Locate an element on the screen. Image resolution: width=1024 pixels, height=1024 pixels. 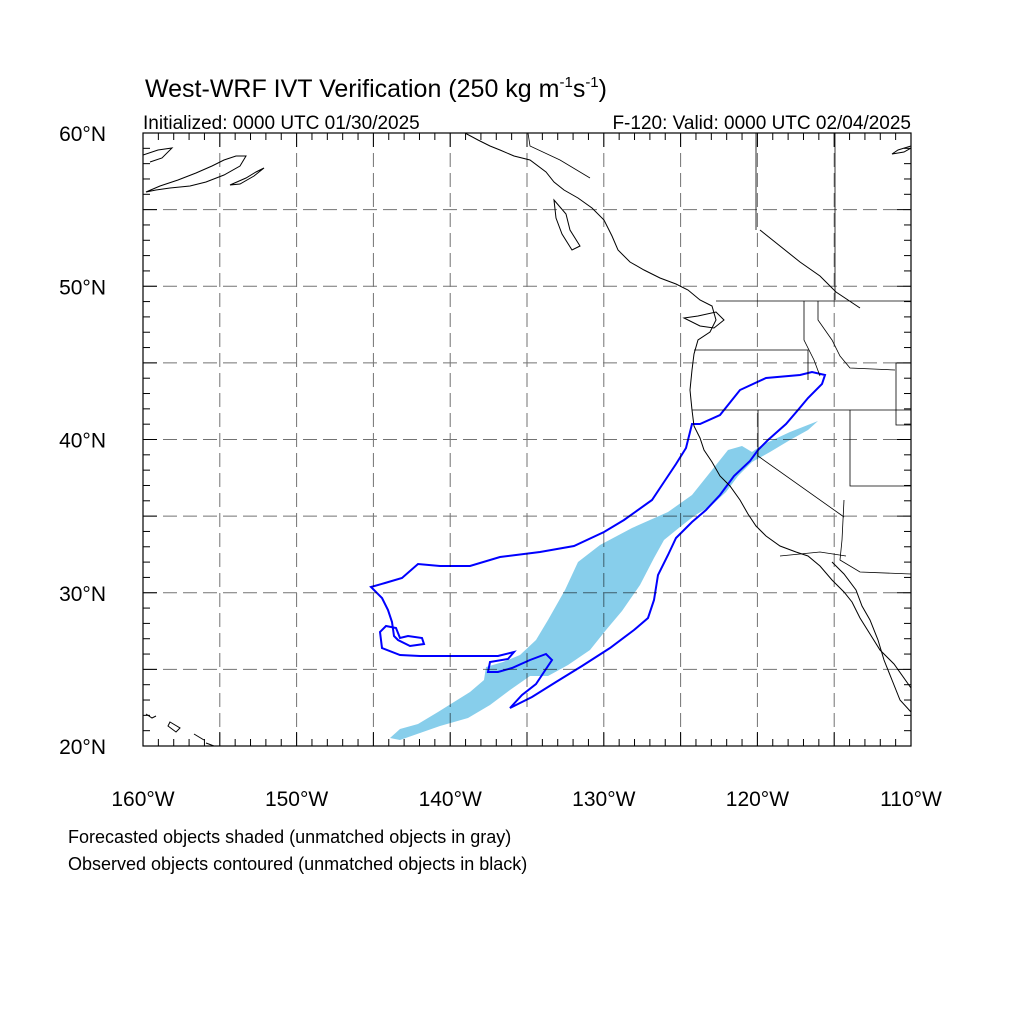
y-tick-label: 20°N is located at coordinates (82, 747).